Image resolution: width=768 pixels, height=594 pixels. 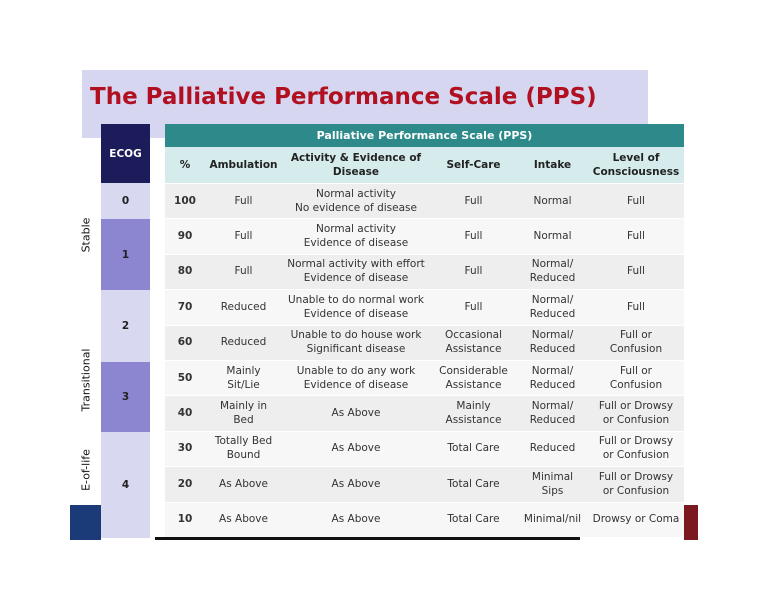 I want to click on table-cell: 60, so click(x=185, y=342).